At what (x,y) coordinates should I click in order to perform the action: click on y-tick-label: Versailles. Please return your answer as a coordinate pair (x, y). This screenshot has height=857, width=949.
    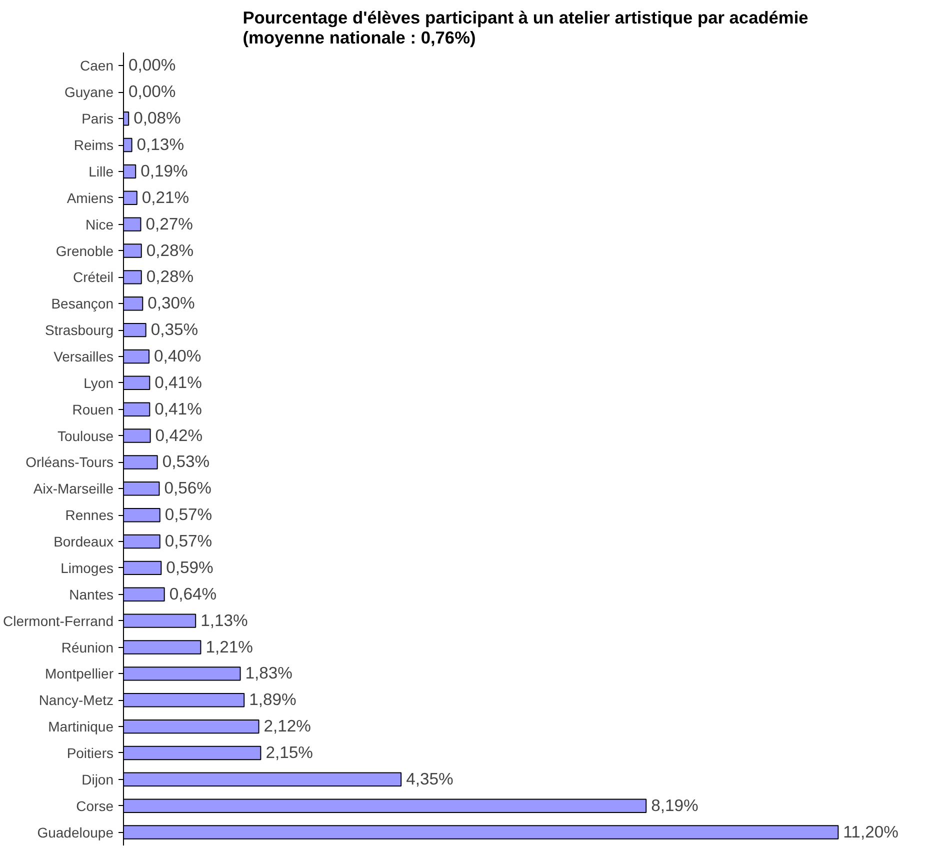
    Looking at the image, I should click on (84, 356).